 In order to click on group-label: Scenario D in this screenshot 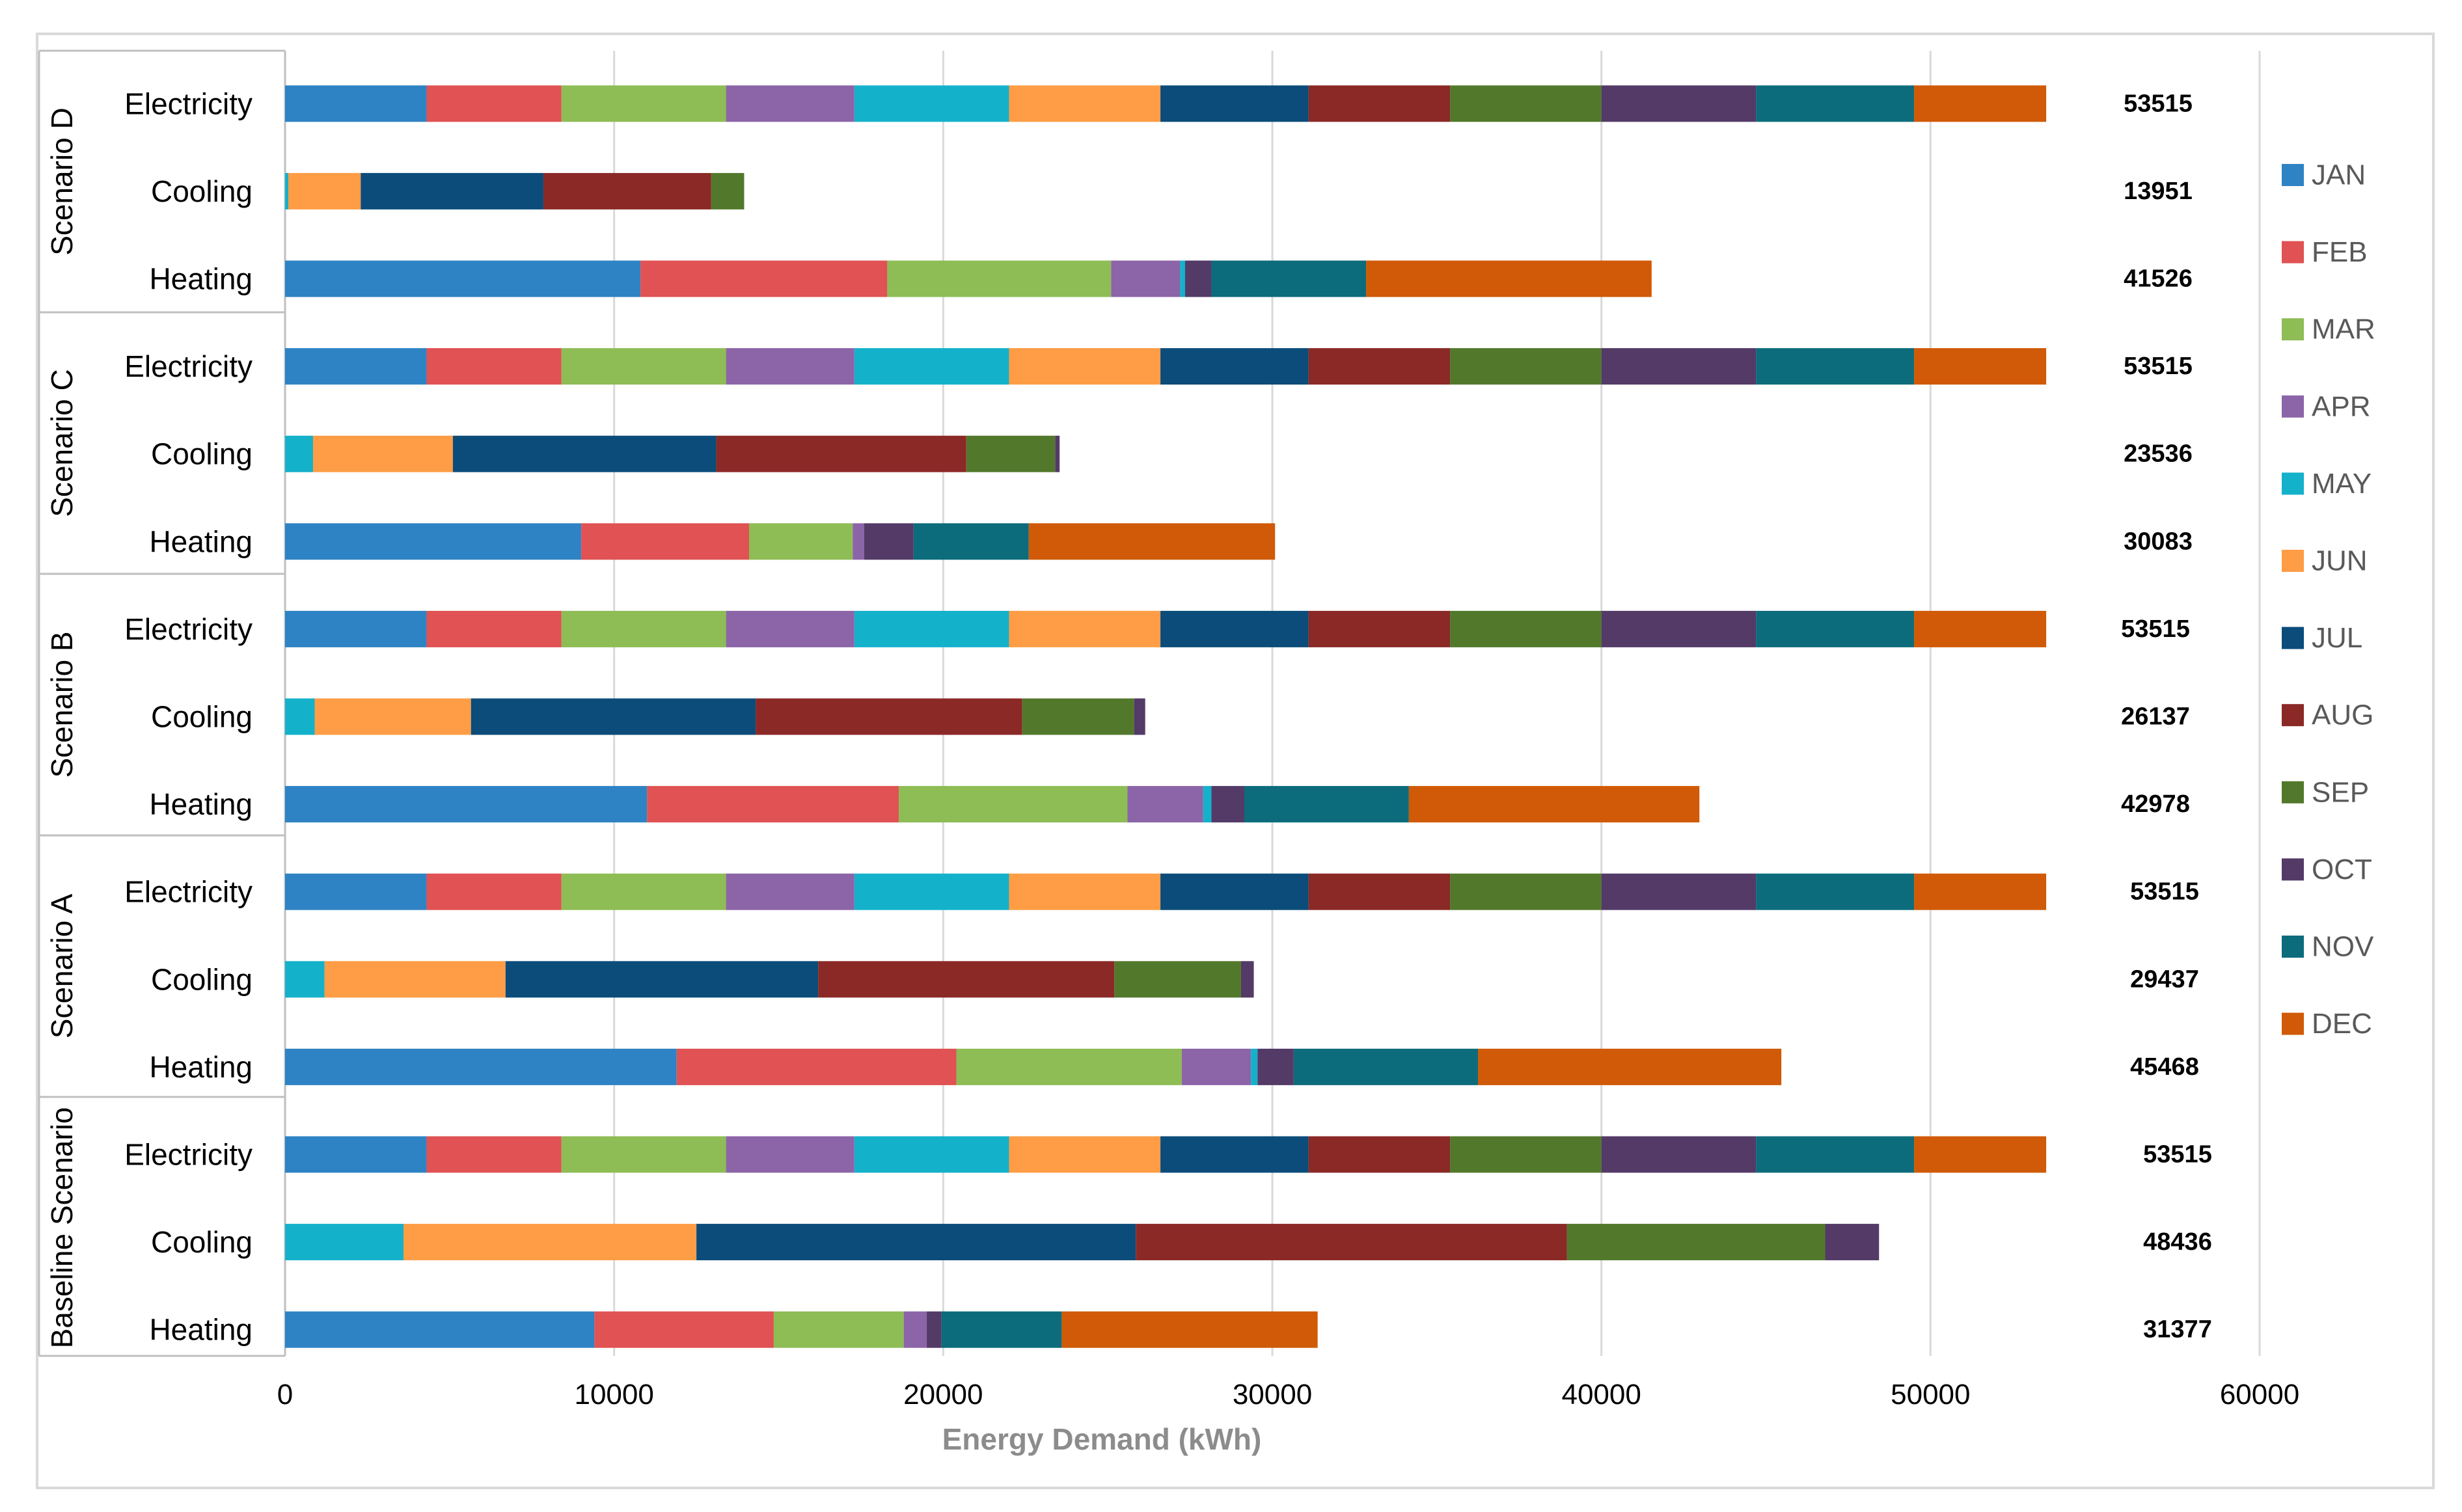, I will do `click(62, 181)`.